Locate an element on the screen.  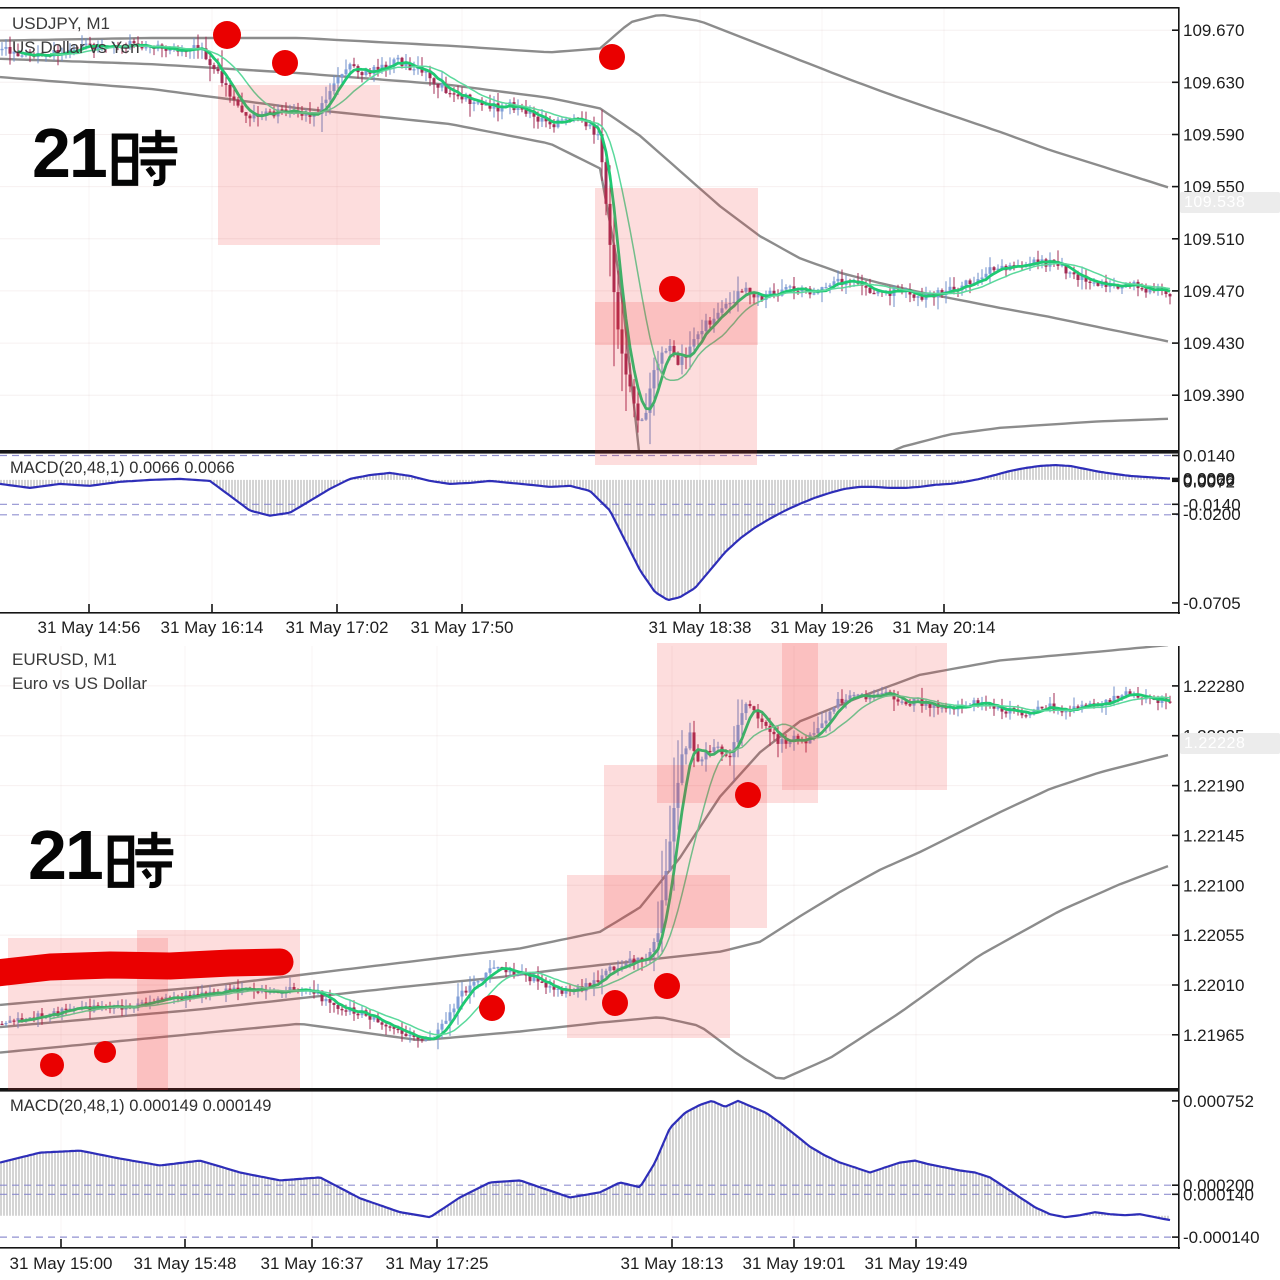
usdjpy-symbol: USDJPY, M1 is located at coordinates (61, 23).